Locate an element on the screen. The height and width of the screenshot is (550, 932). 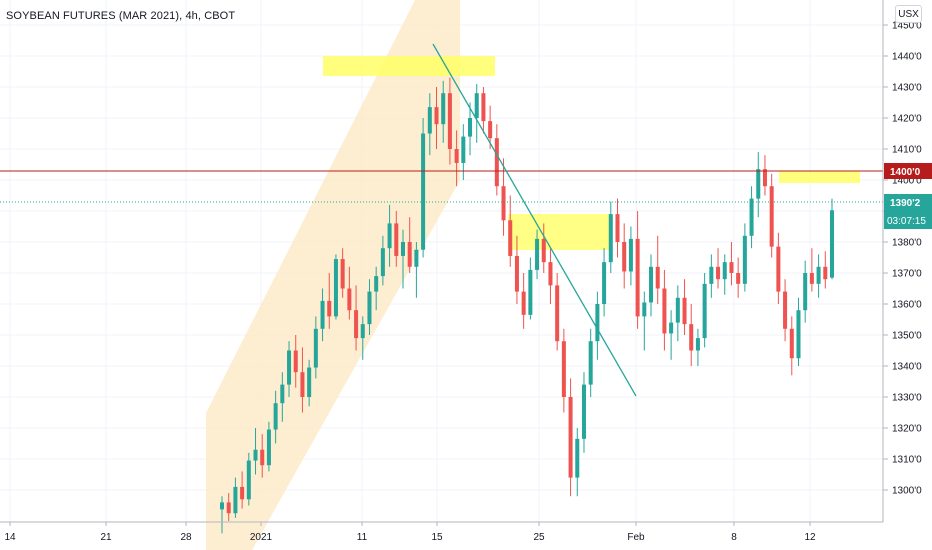
price-tick-label: 1320'0 is located at coordinates (907, 429).